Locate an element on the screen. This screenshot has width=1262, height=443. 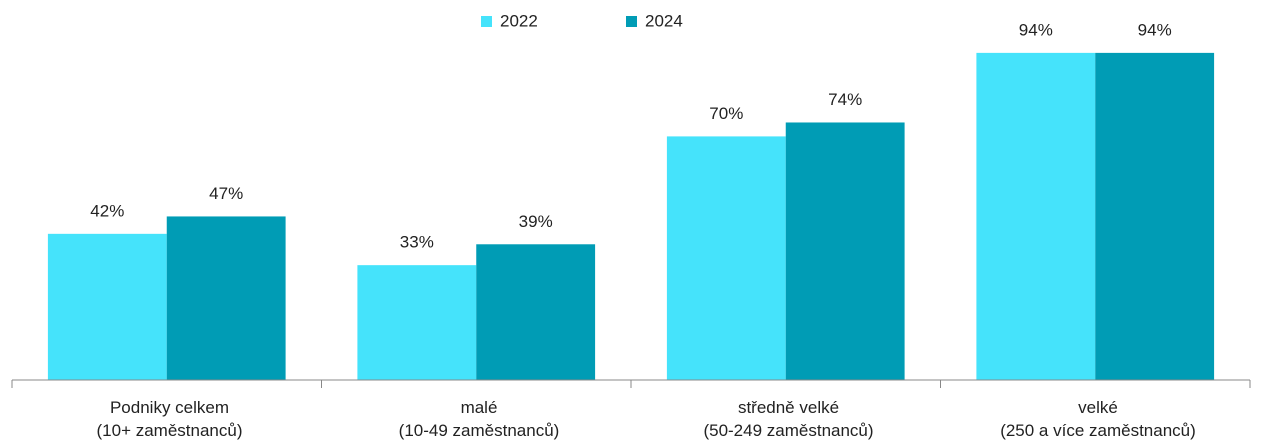
x-tick-label: malé (10-49 zaměstnanců) is located at coordinates (479, 419).